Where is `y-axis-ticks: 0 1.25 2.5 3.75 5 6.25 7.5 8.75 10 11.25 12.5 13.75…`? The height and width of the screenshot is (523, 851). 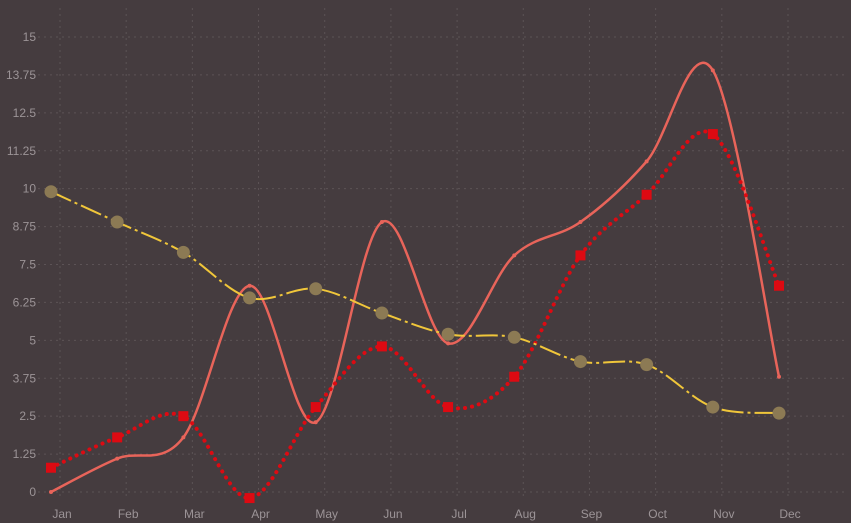
y-axis-ticks: 0 1.25 2.5 3.75 5 6.25 7.5 8.75 10 11.25 12.5 13.75… is located at coordinates (21, 264).